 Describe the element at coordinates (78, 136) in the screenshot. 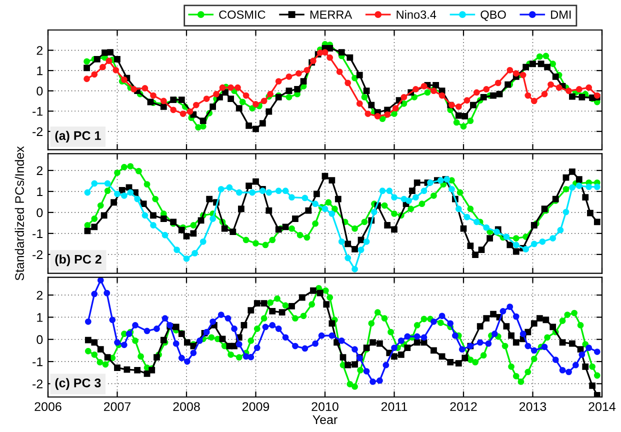

I see `annotation: (a) PC 1` at that location.